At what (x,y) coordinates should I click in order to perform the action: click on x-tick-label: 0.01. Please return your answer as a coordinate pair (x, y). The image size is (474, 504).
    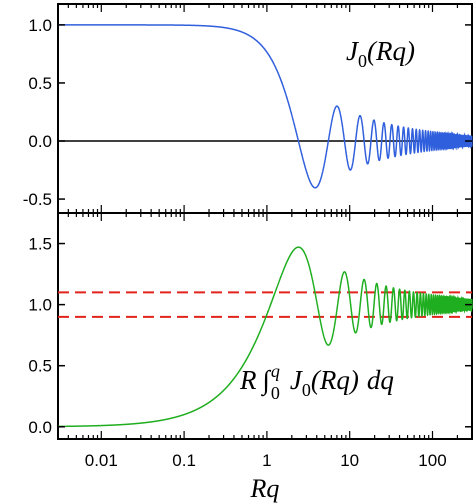
    Looking at the image, I should click on (101, 460).